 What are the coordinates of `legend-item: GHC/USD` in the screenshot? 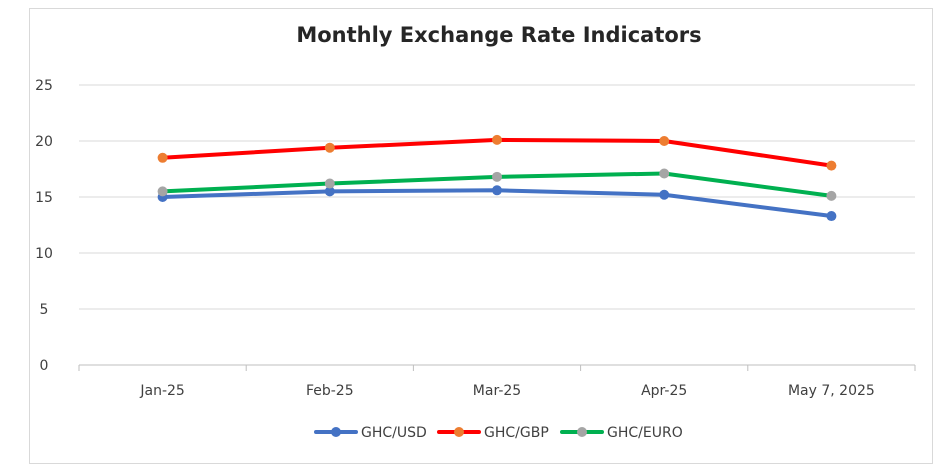 It's located at (370, 433).